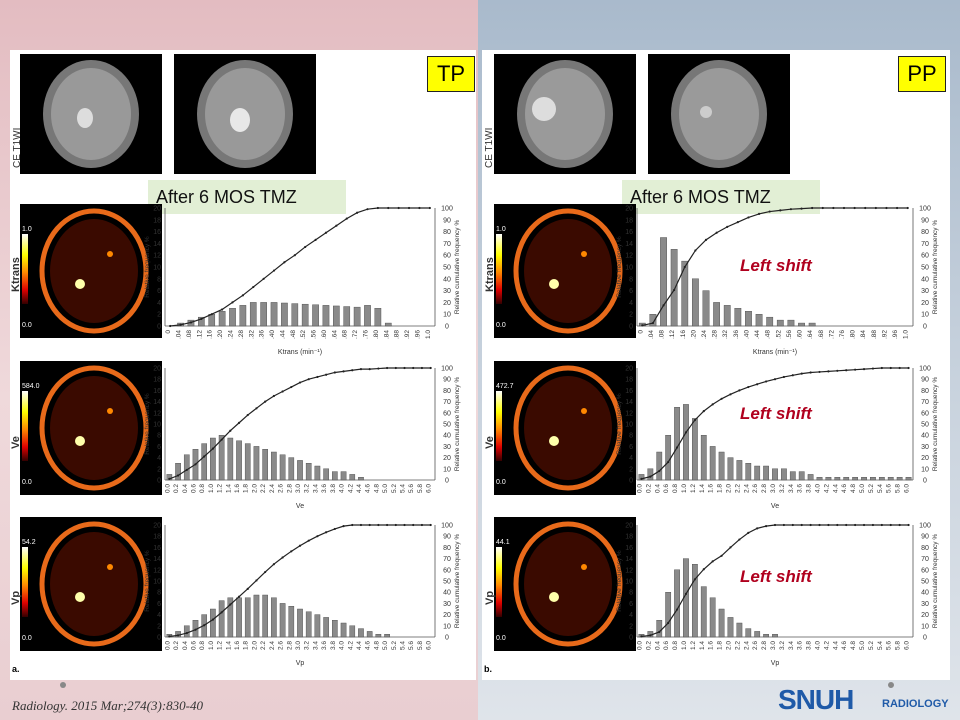 The image size is (960, 720). Describe the element at coordinates (629, 425) in the screenshot. I see `y-tick-label: 10` at that location.